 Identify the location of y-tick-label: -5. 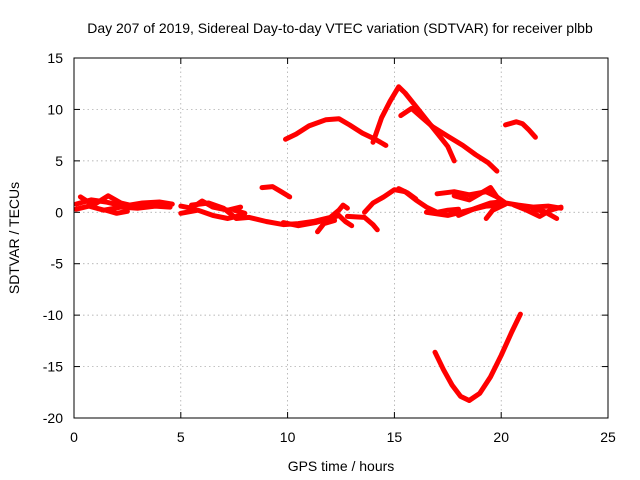
(57, 264).